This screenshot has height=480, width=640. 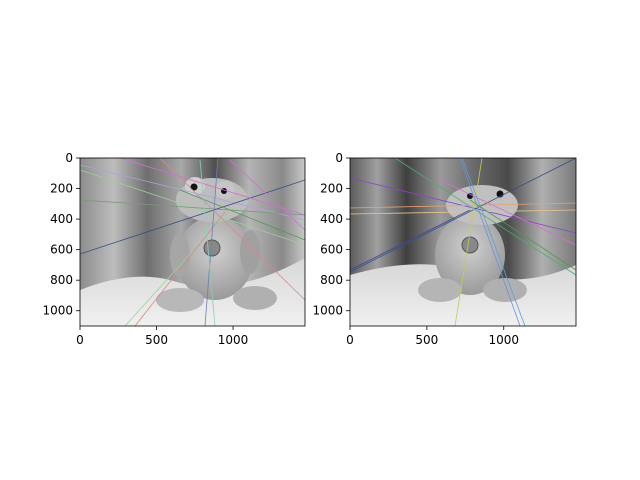 What do you see at coordinates (331, 189) in the screenshot?
I see `right-ytick-label: 200` at bounding box center [331, 189].